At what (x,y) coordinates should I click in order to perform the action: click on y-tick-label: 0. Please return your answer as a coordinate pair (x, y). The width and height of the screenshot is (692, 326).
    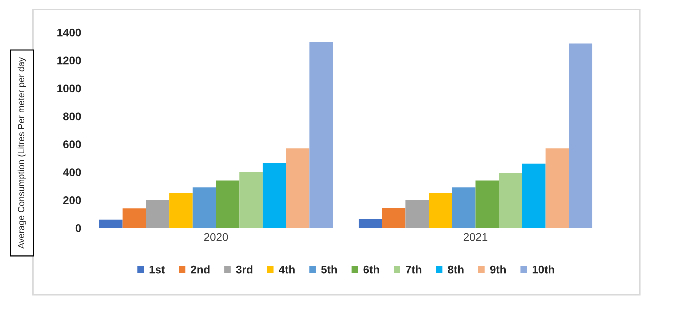
    Looking at the image, I should click on (79, 228).